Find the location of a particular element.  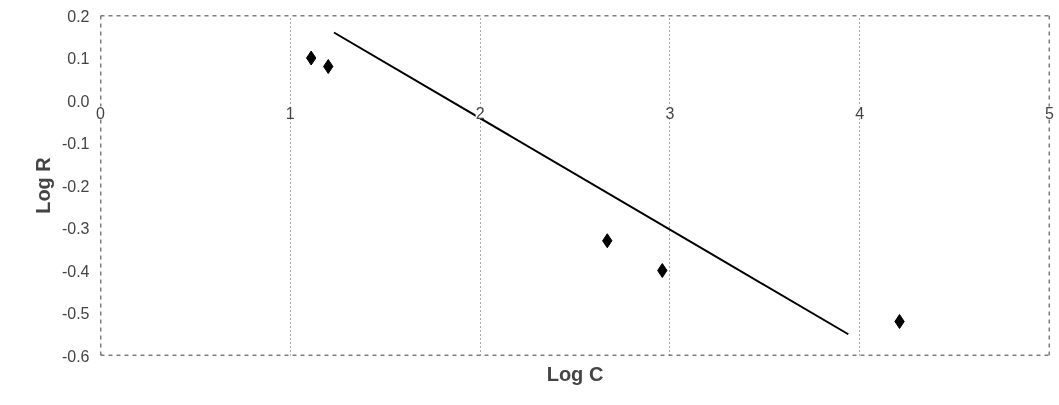

y-tick-label: -0.3 is located at coordinates (75, 228).